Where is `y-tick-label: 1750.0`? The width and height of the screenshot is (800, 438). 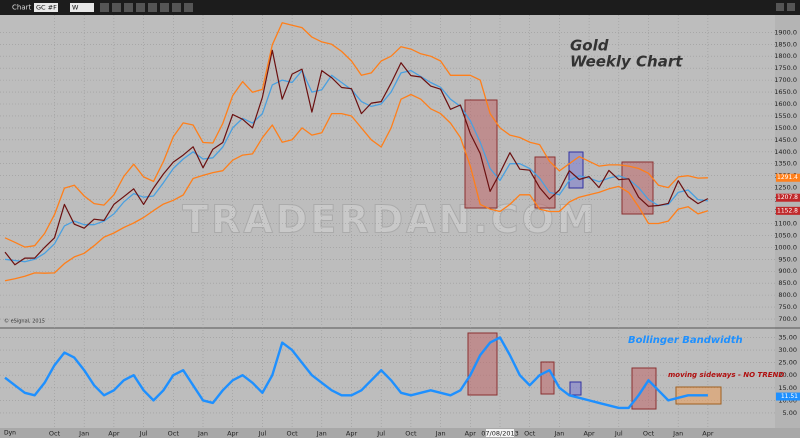 y-tick-label: 1750.0 is located at coordinates (785, 68).